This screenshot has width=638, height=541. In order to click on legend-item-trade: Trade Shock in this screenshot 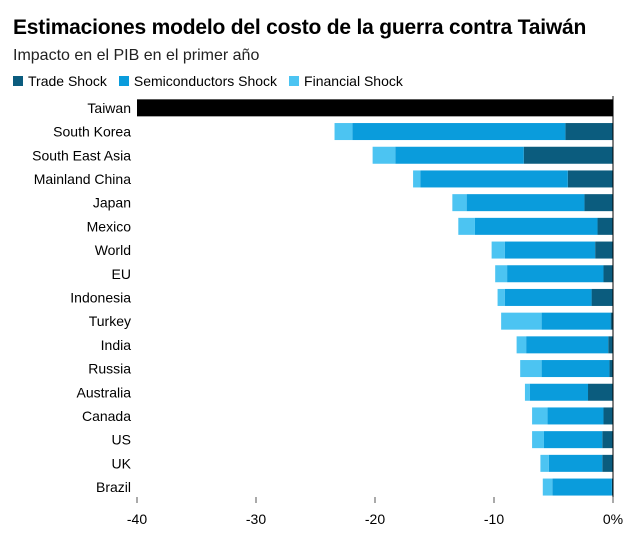, I will do `click(60, 81)`.